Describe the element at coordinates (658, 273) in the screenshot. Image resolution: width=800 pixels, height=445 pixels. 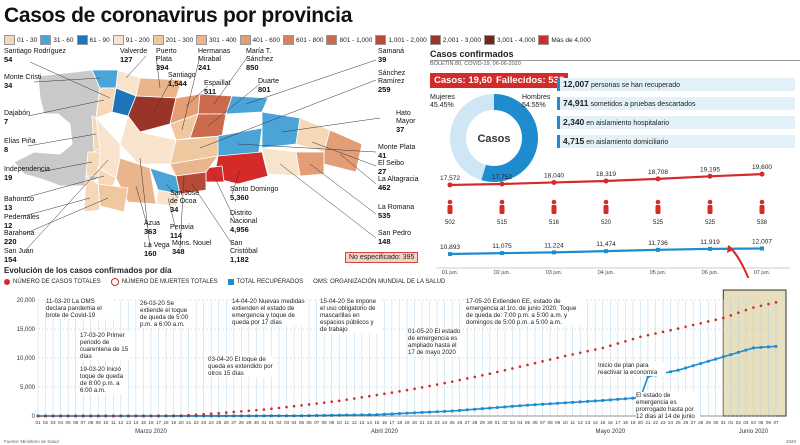
I see `week-tick: 05 jun.` at that location.